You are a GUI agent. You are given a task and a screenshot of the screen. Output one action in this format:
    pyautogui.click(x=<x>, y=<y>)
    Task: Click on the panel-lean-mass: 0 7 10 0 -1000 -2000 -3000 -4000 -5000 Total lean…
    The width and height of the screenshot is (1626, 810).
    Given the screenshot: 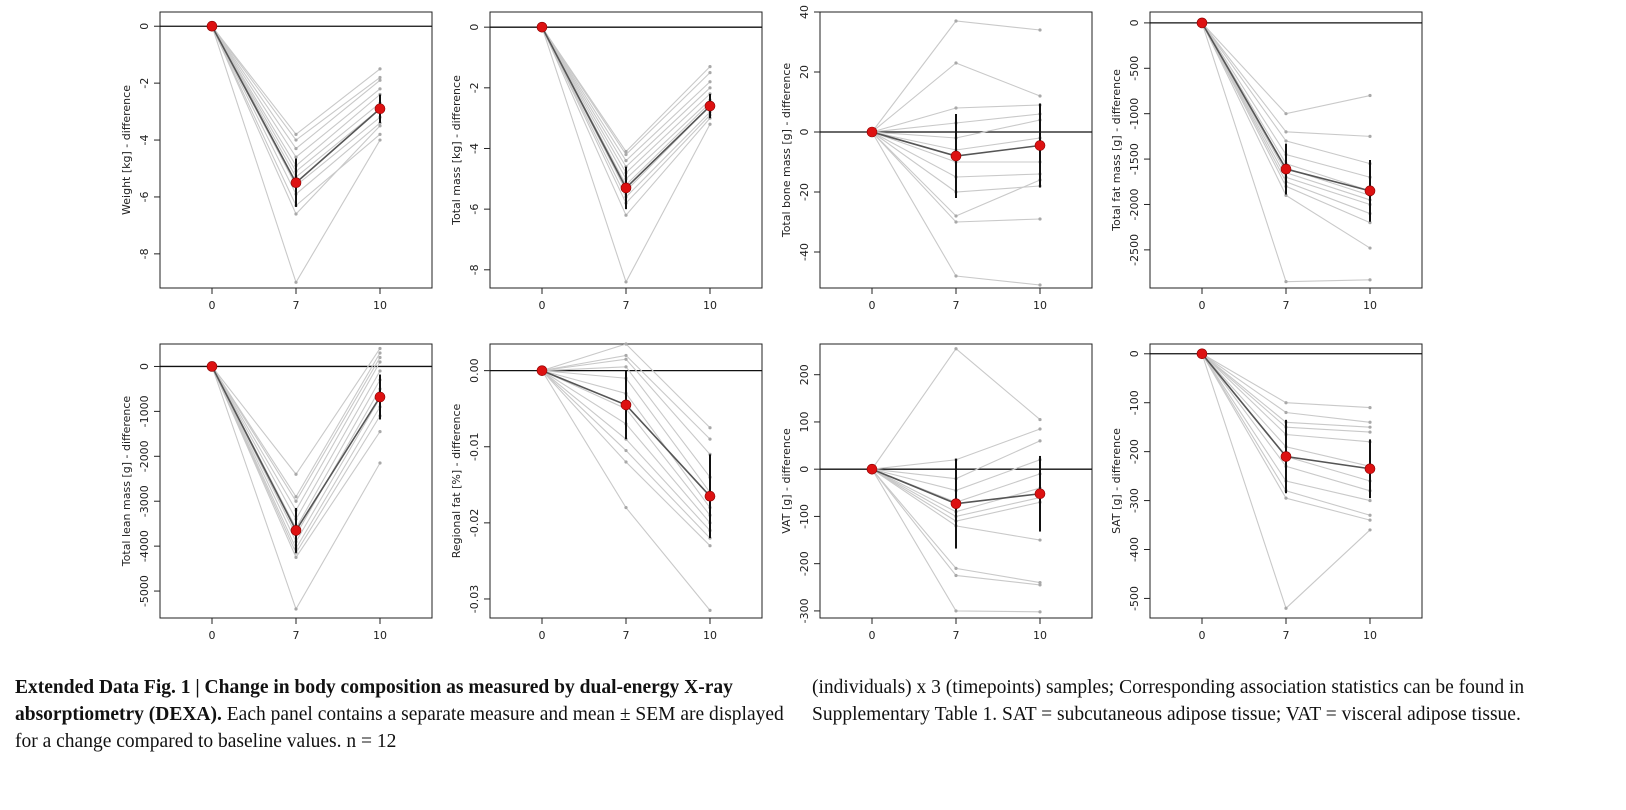 What is the action you would take?
    pyautogui.click(x=276, y=492)
    